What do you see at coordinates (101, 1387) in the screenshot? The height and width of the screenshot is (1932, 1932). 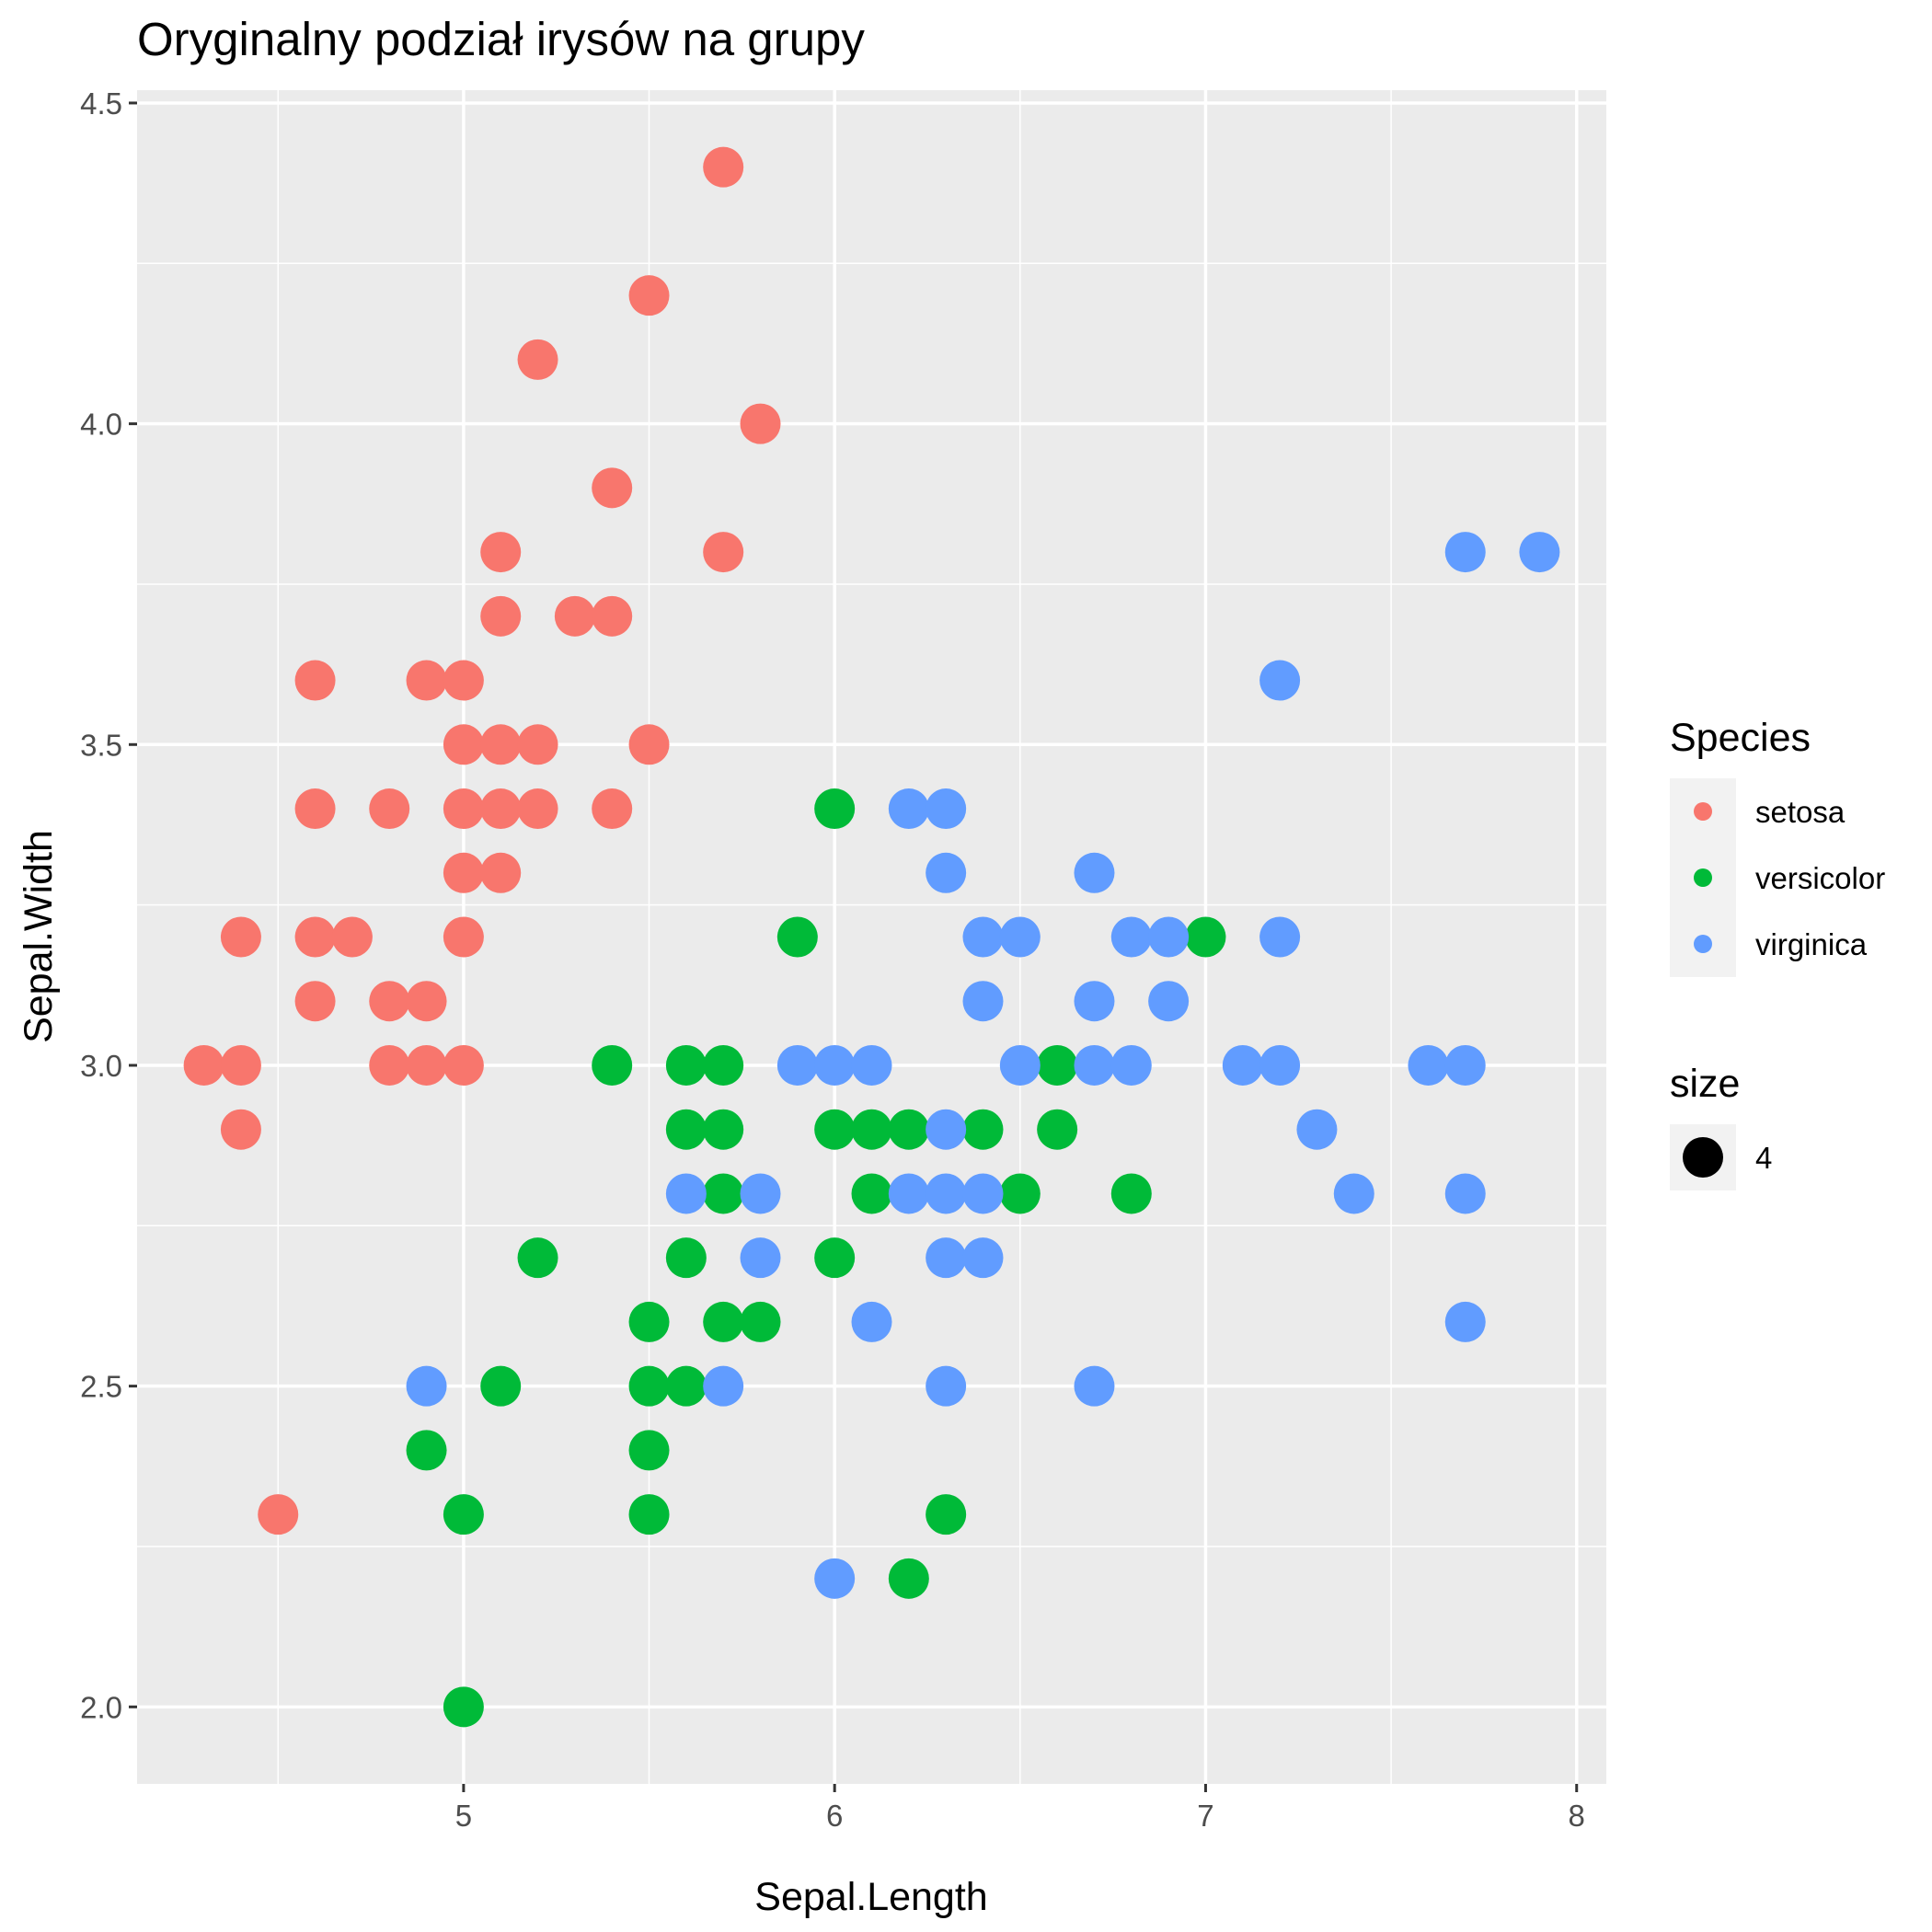 I see `y-tick-label: 2.5` at bounding box center [101, 1387].